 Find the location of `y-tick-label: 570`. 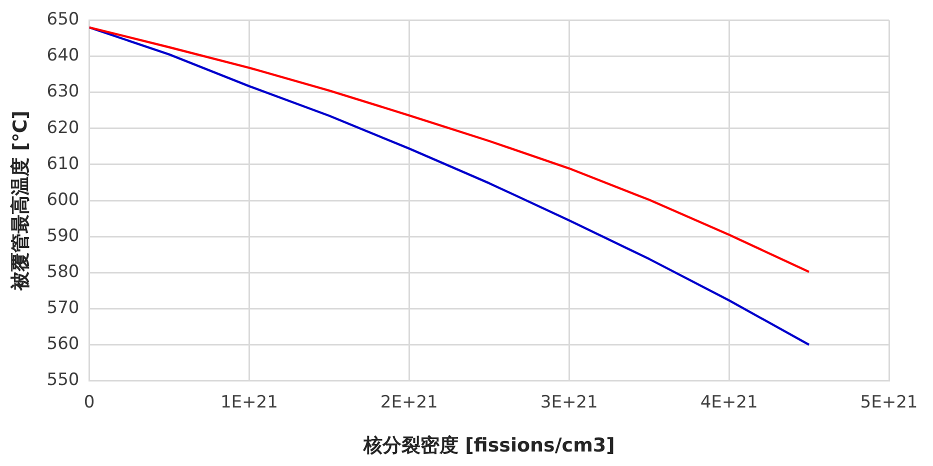

y-tick-label: 570 is located at coordinates (63, 308).